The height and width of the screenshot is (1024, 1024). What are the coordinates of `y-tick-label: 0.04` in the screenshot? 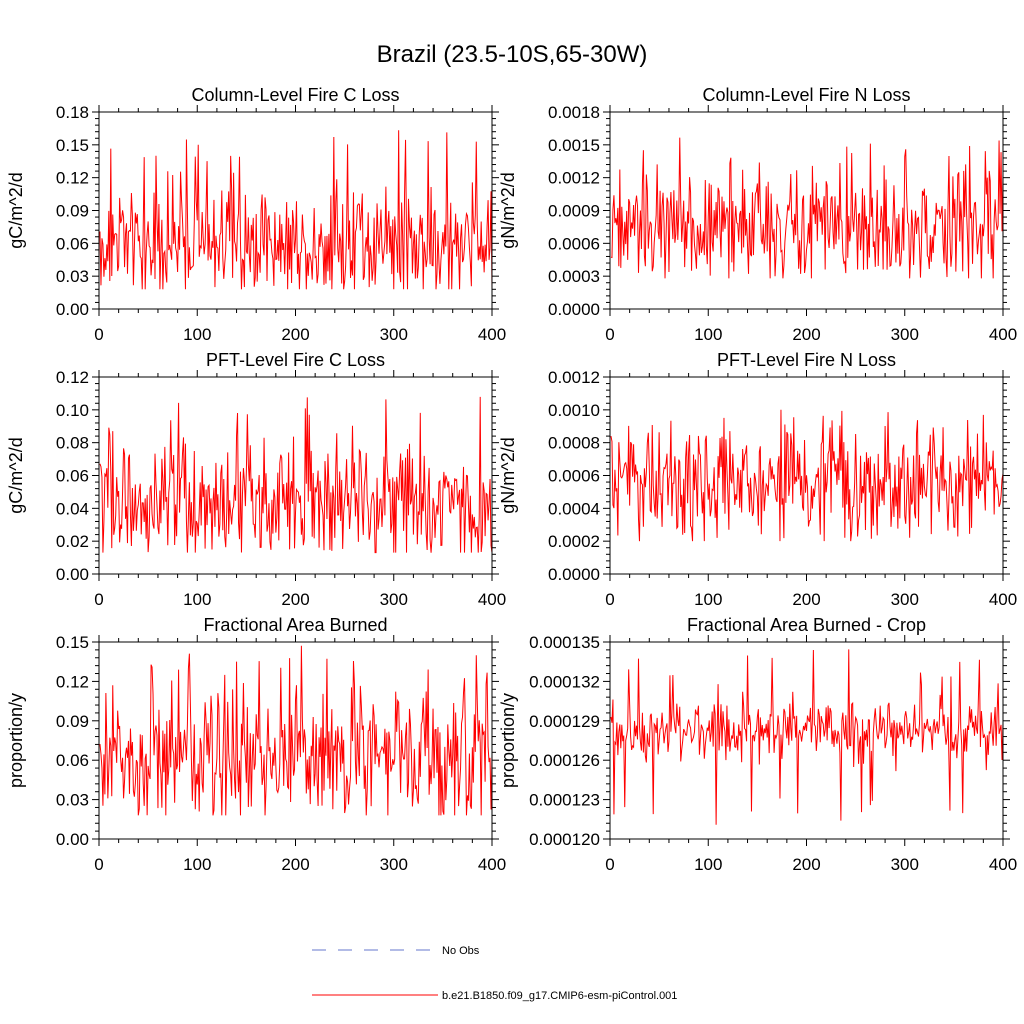 It's located at (72, 508).